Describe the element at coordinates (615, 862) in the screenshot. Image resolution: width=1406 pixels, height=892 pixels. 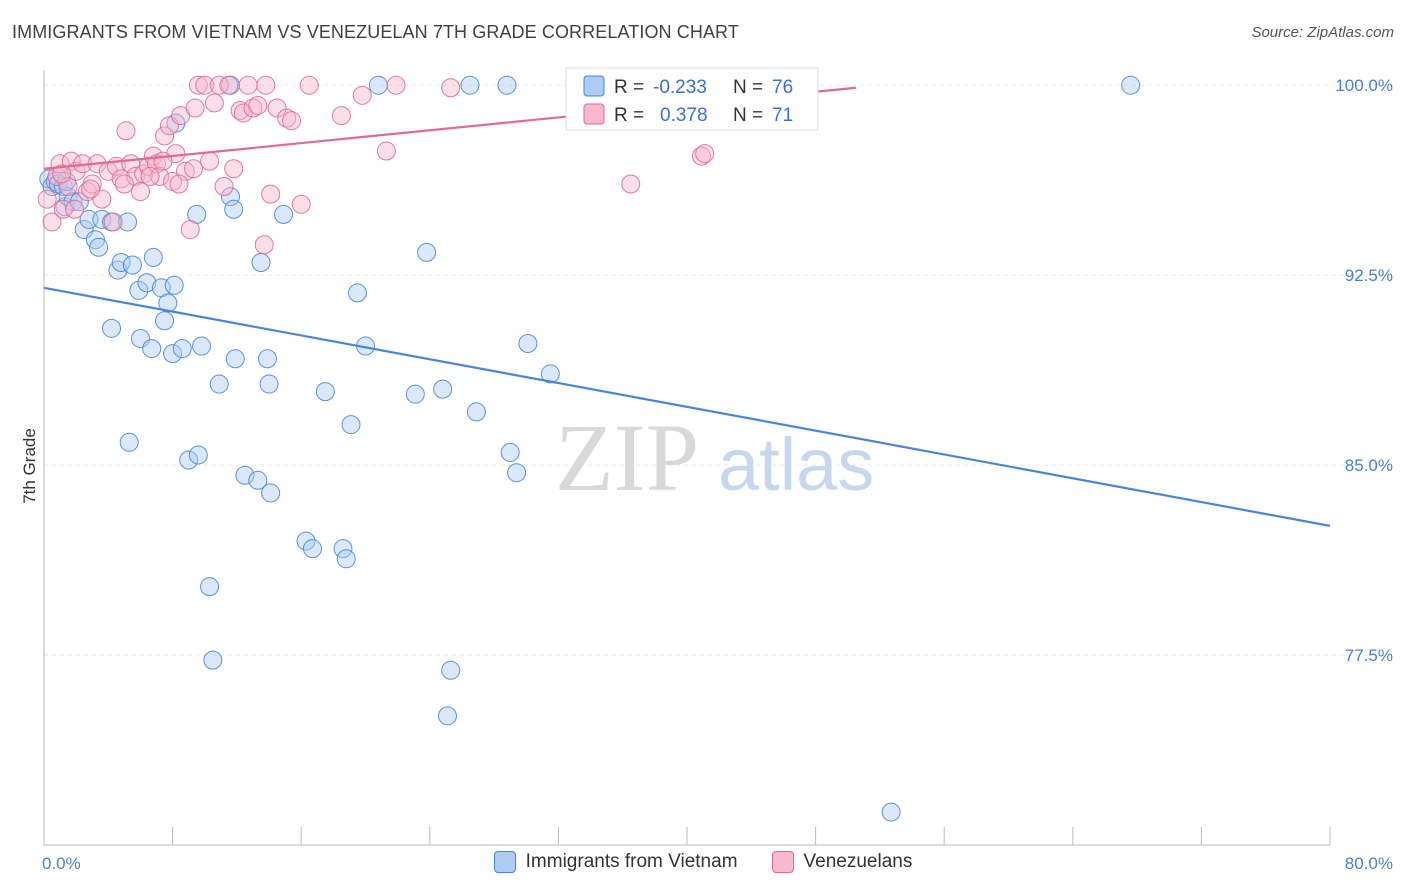
I see `legend-item-vietnam: Immigrants from Vietnam` at that location.